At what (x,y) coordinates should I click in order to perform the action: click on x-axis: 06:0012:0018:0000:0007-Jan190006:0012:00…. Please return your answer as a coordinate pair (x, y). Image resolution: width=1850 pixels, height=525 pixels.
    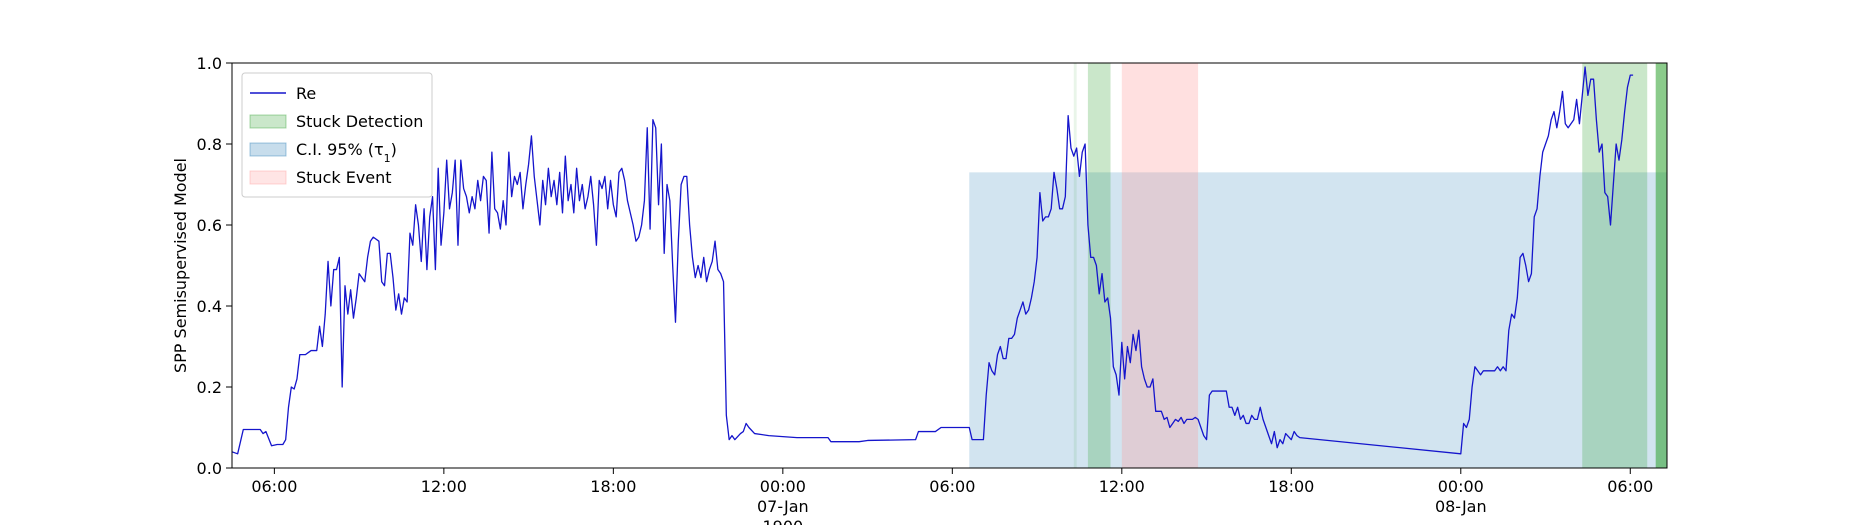
    Looking at the image, I should click on (952, 496).